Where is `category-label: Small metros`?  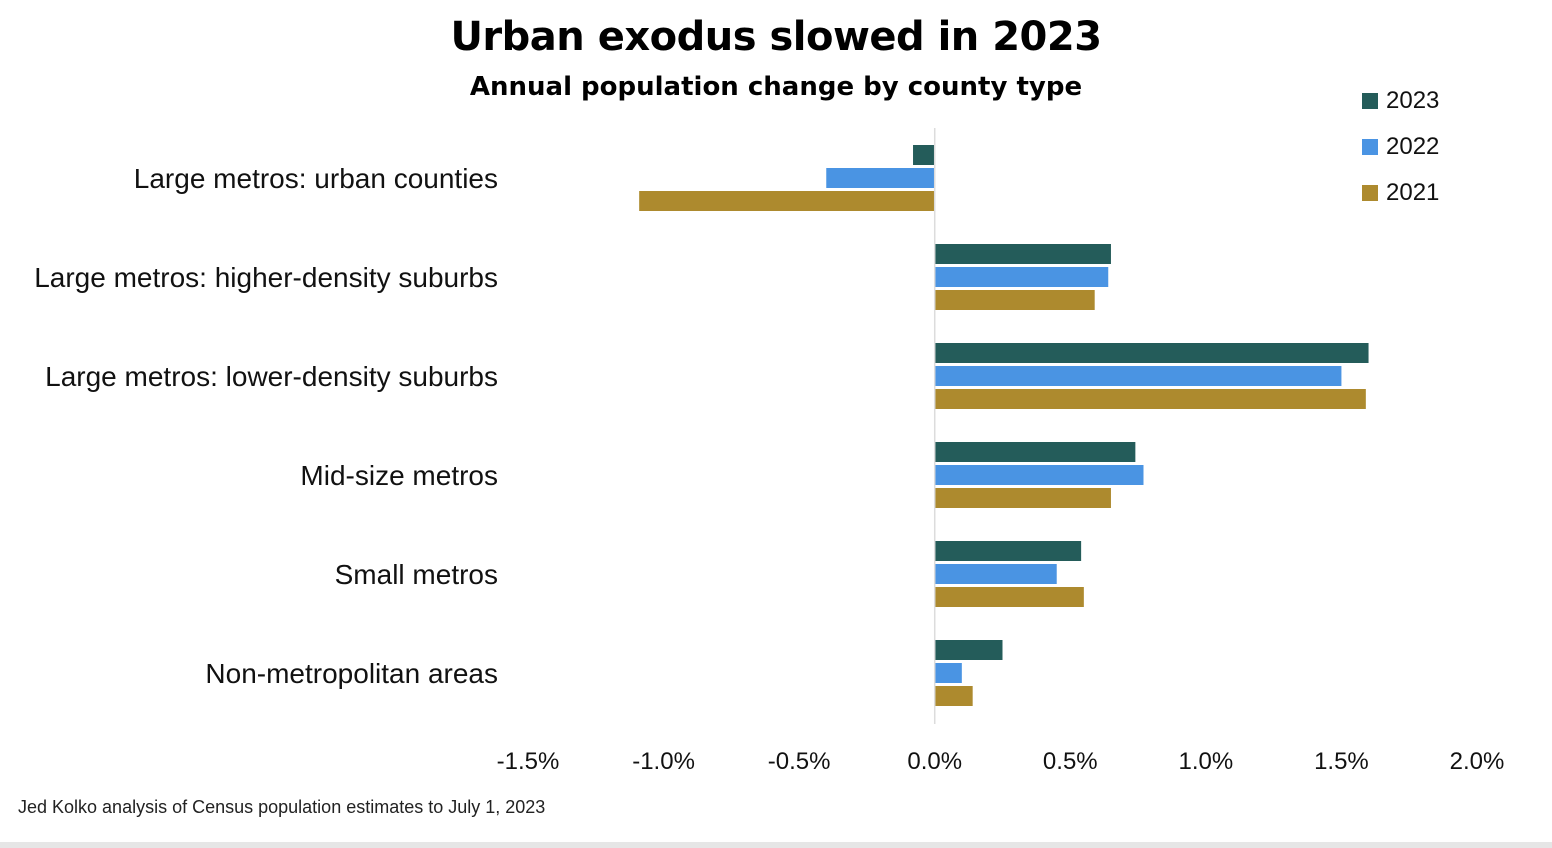
category-label: Small metros is located at coordinates (416, 574).